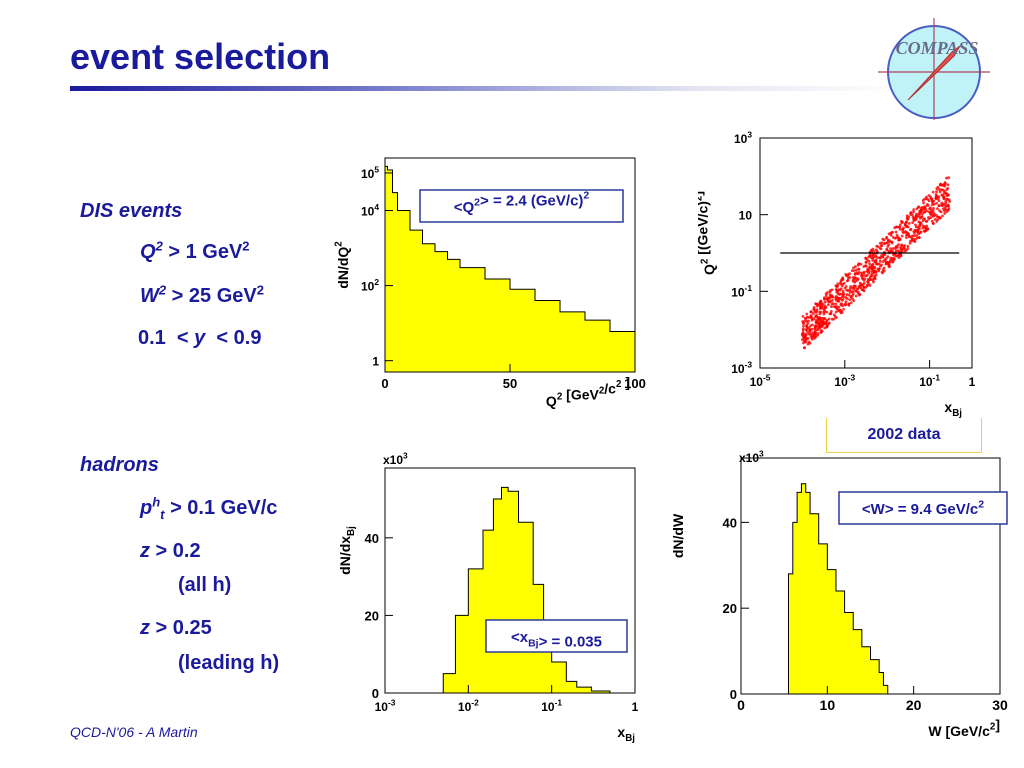  What do you see at coordinates (370, 173) in the screenshot?
I see `q2-y-tick-label: 105` at bounding box center [370, 173].